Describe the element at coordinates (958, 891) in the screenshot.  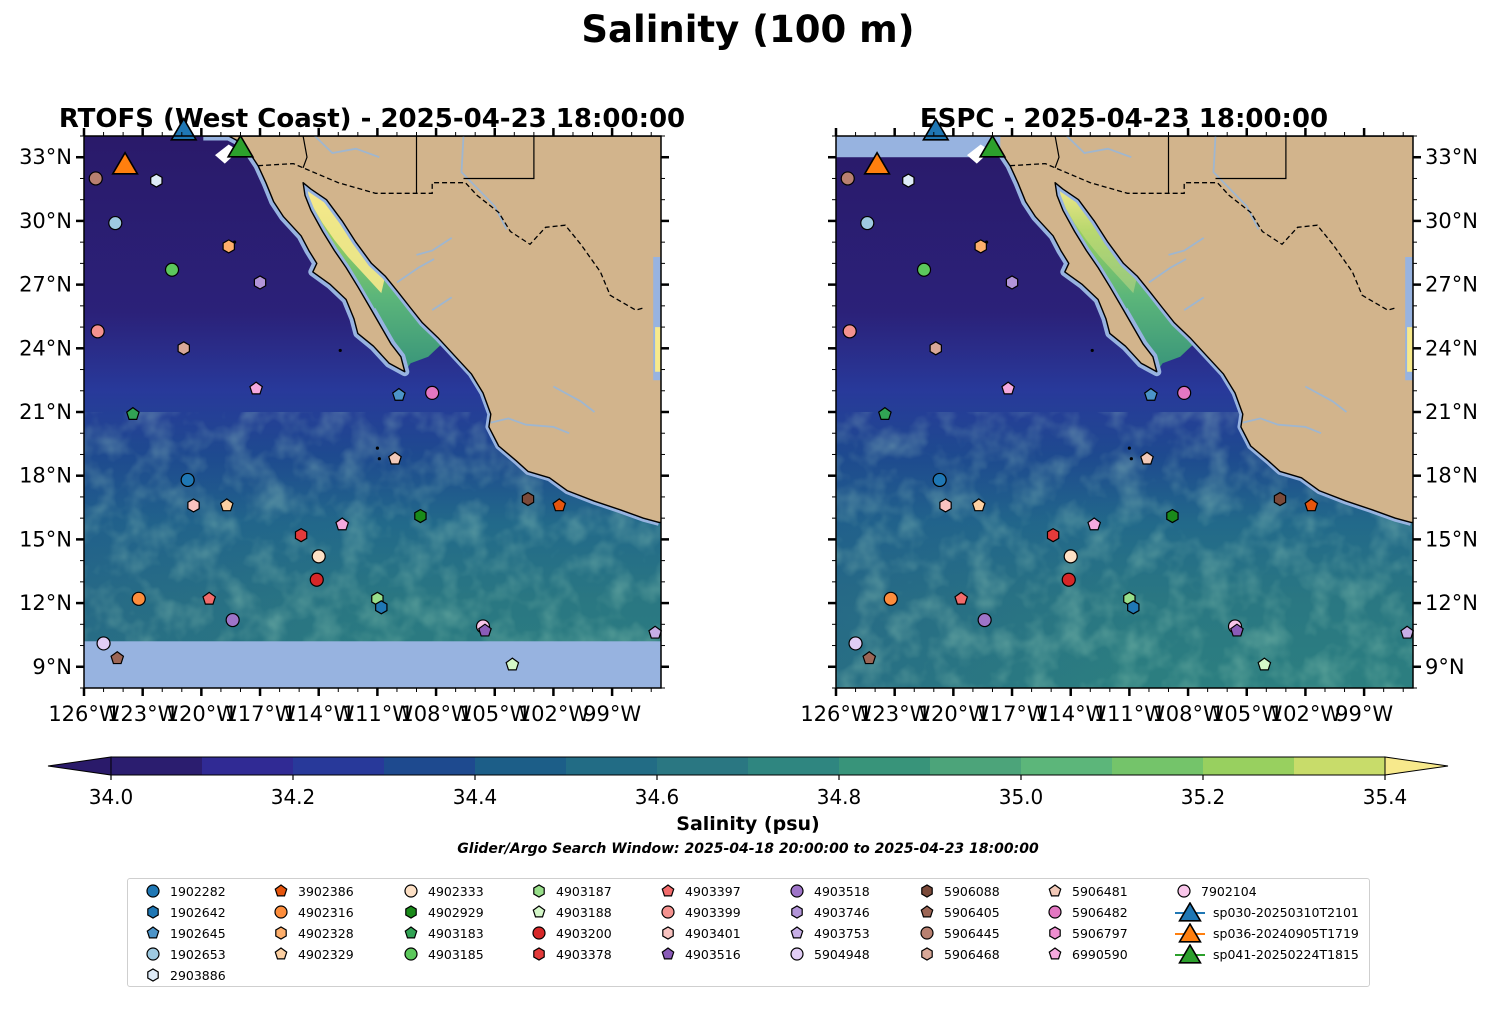
I see `legend-item: 5906088` at that location.